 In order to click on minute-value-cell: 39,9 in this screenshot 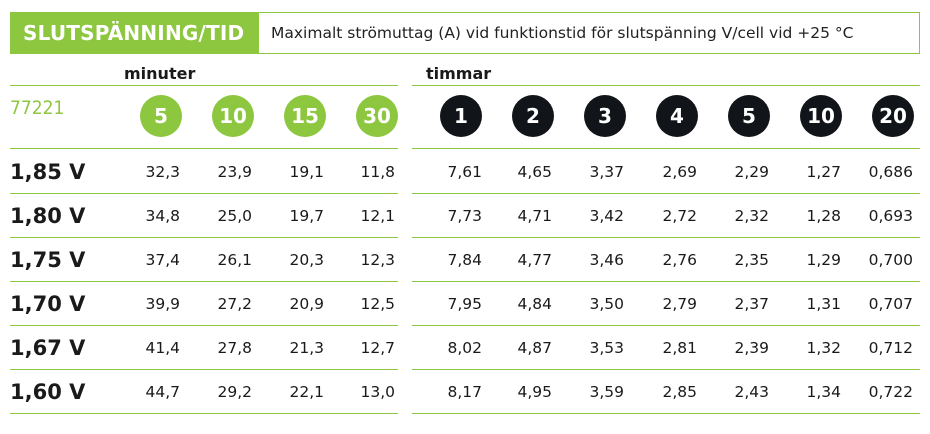, I will do `click(162, 304)`.